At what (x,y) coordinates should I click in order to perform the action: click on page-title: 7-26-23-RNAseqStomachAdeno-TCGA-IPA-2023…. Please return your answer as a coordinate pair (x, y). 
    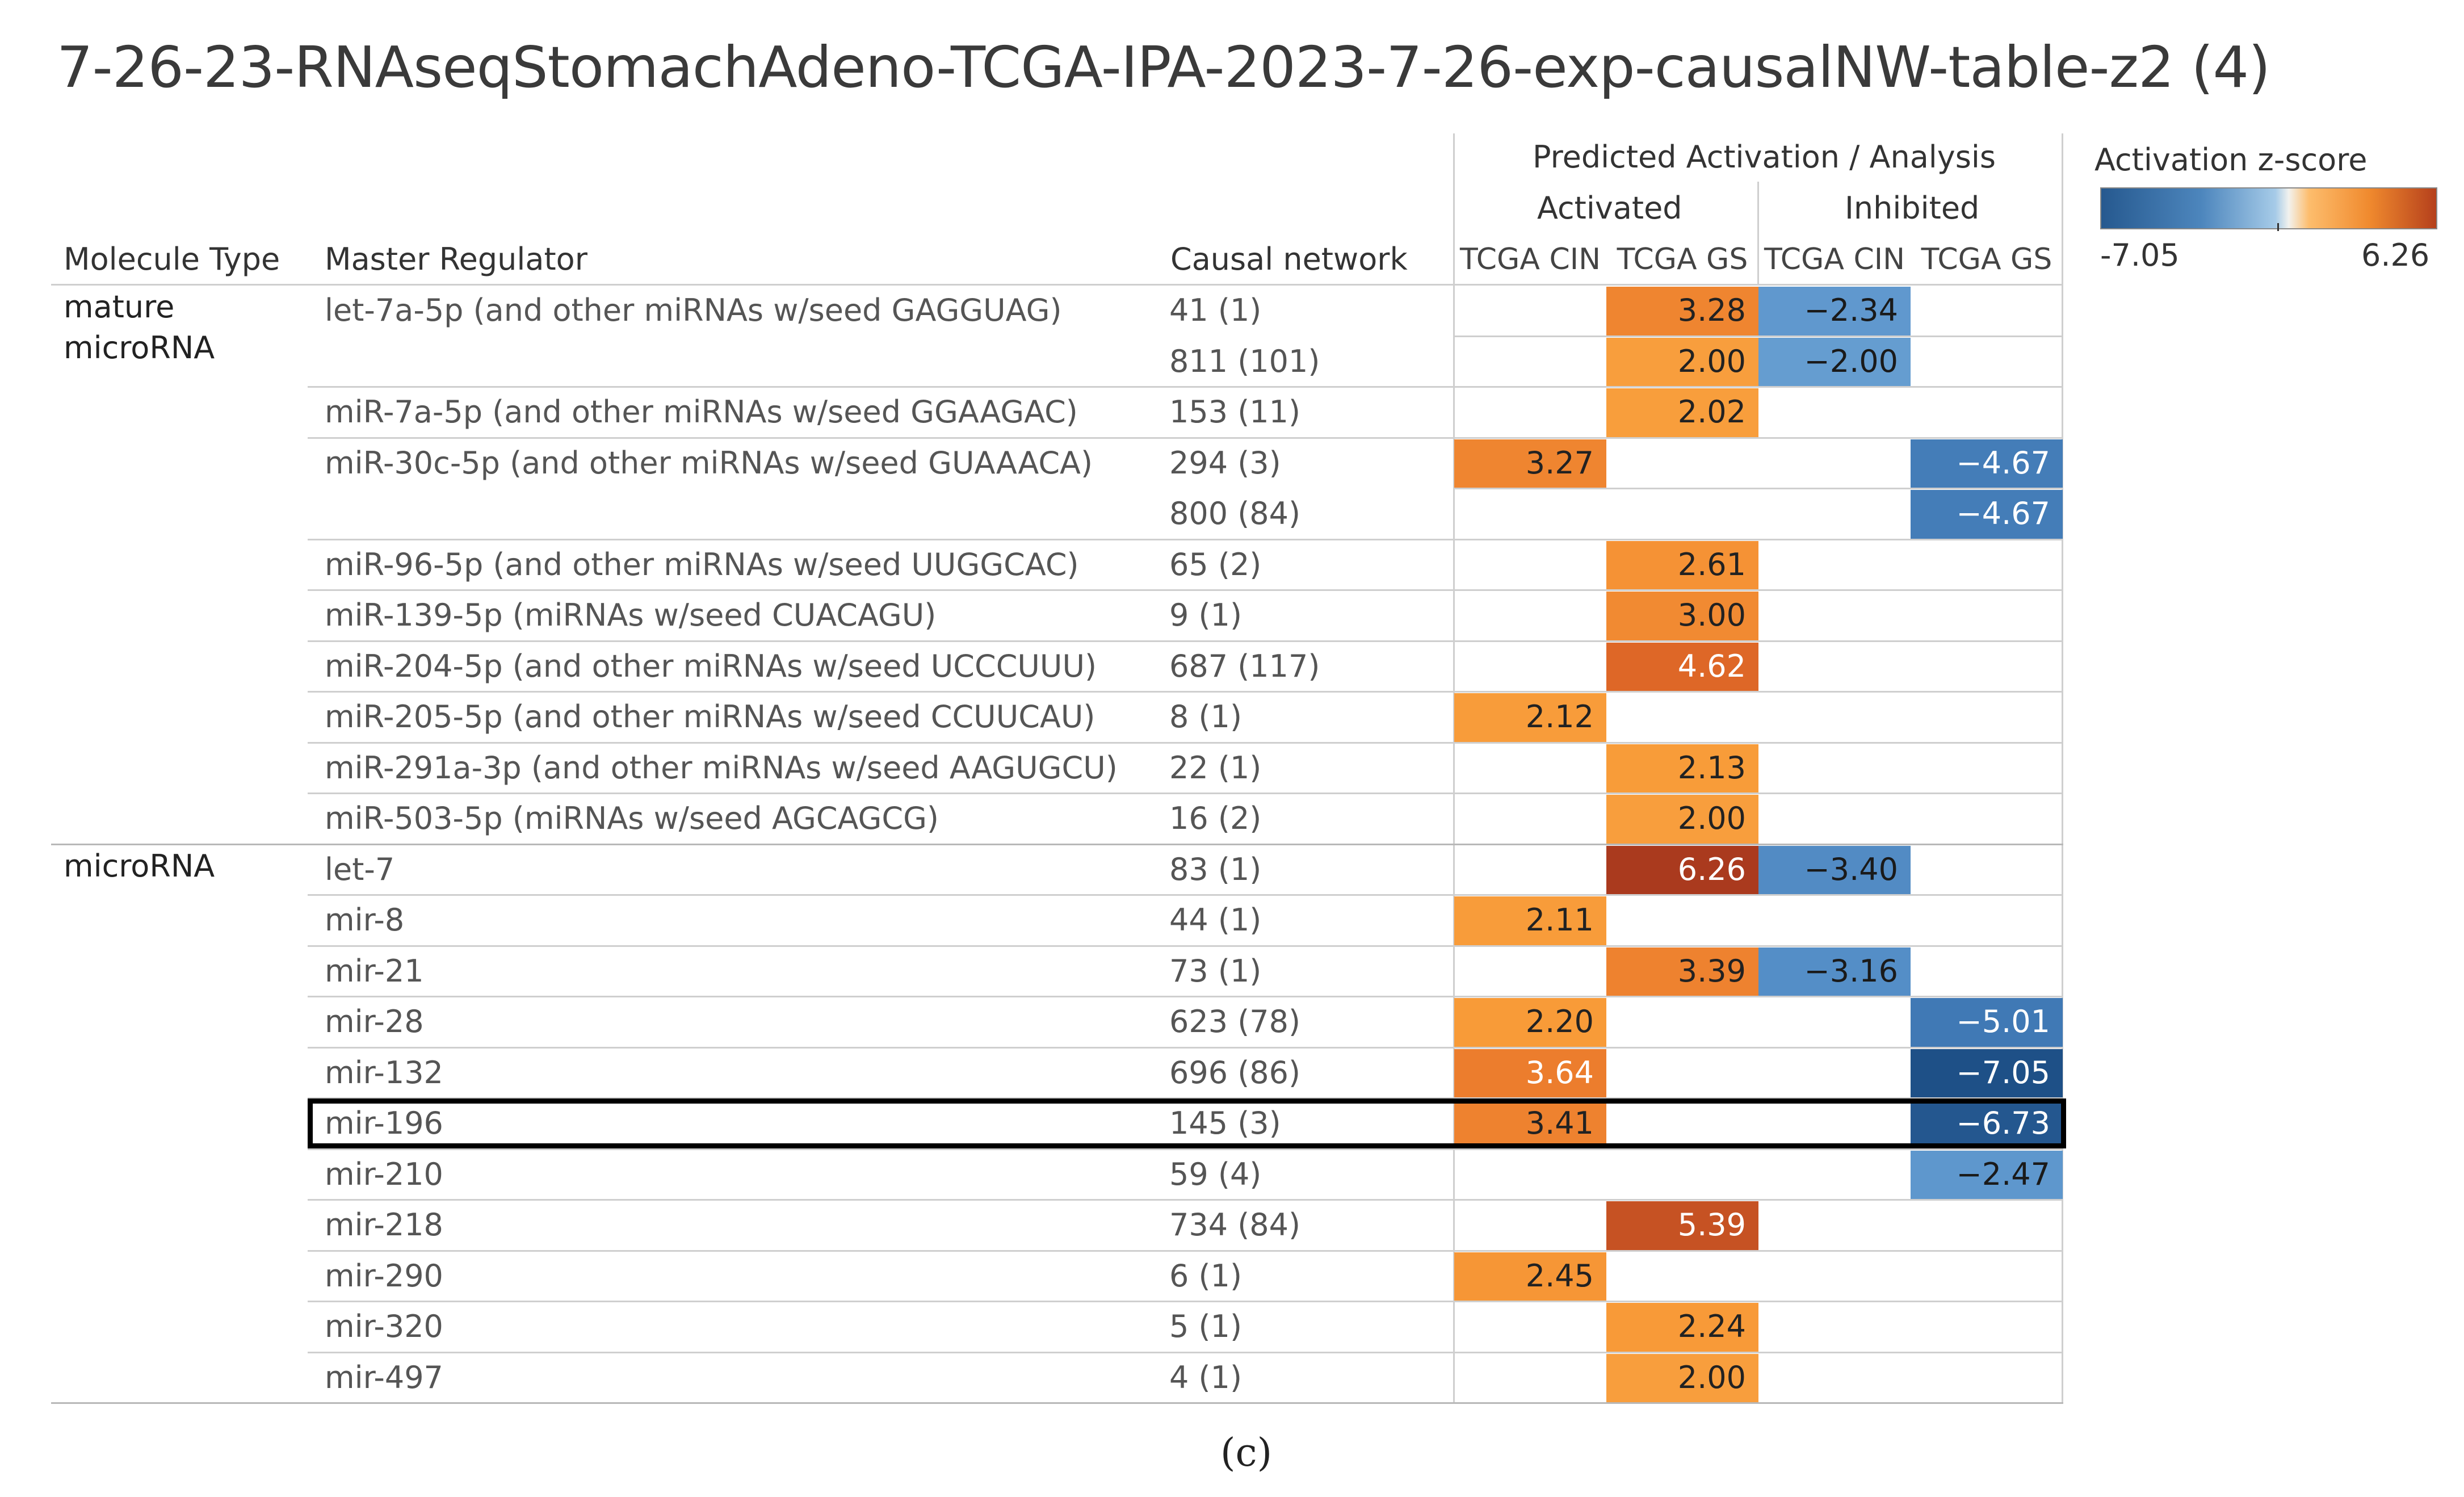
    Looking at the image, I should click on (1164, 67).